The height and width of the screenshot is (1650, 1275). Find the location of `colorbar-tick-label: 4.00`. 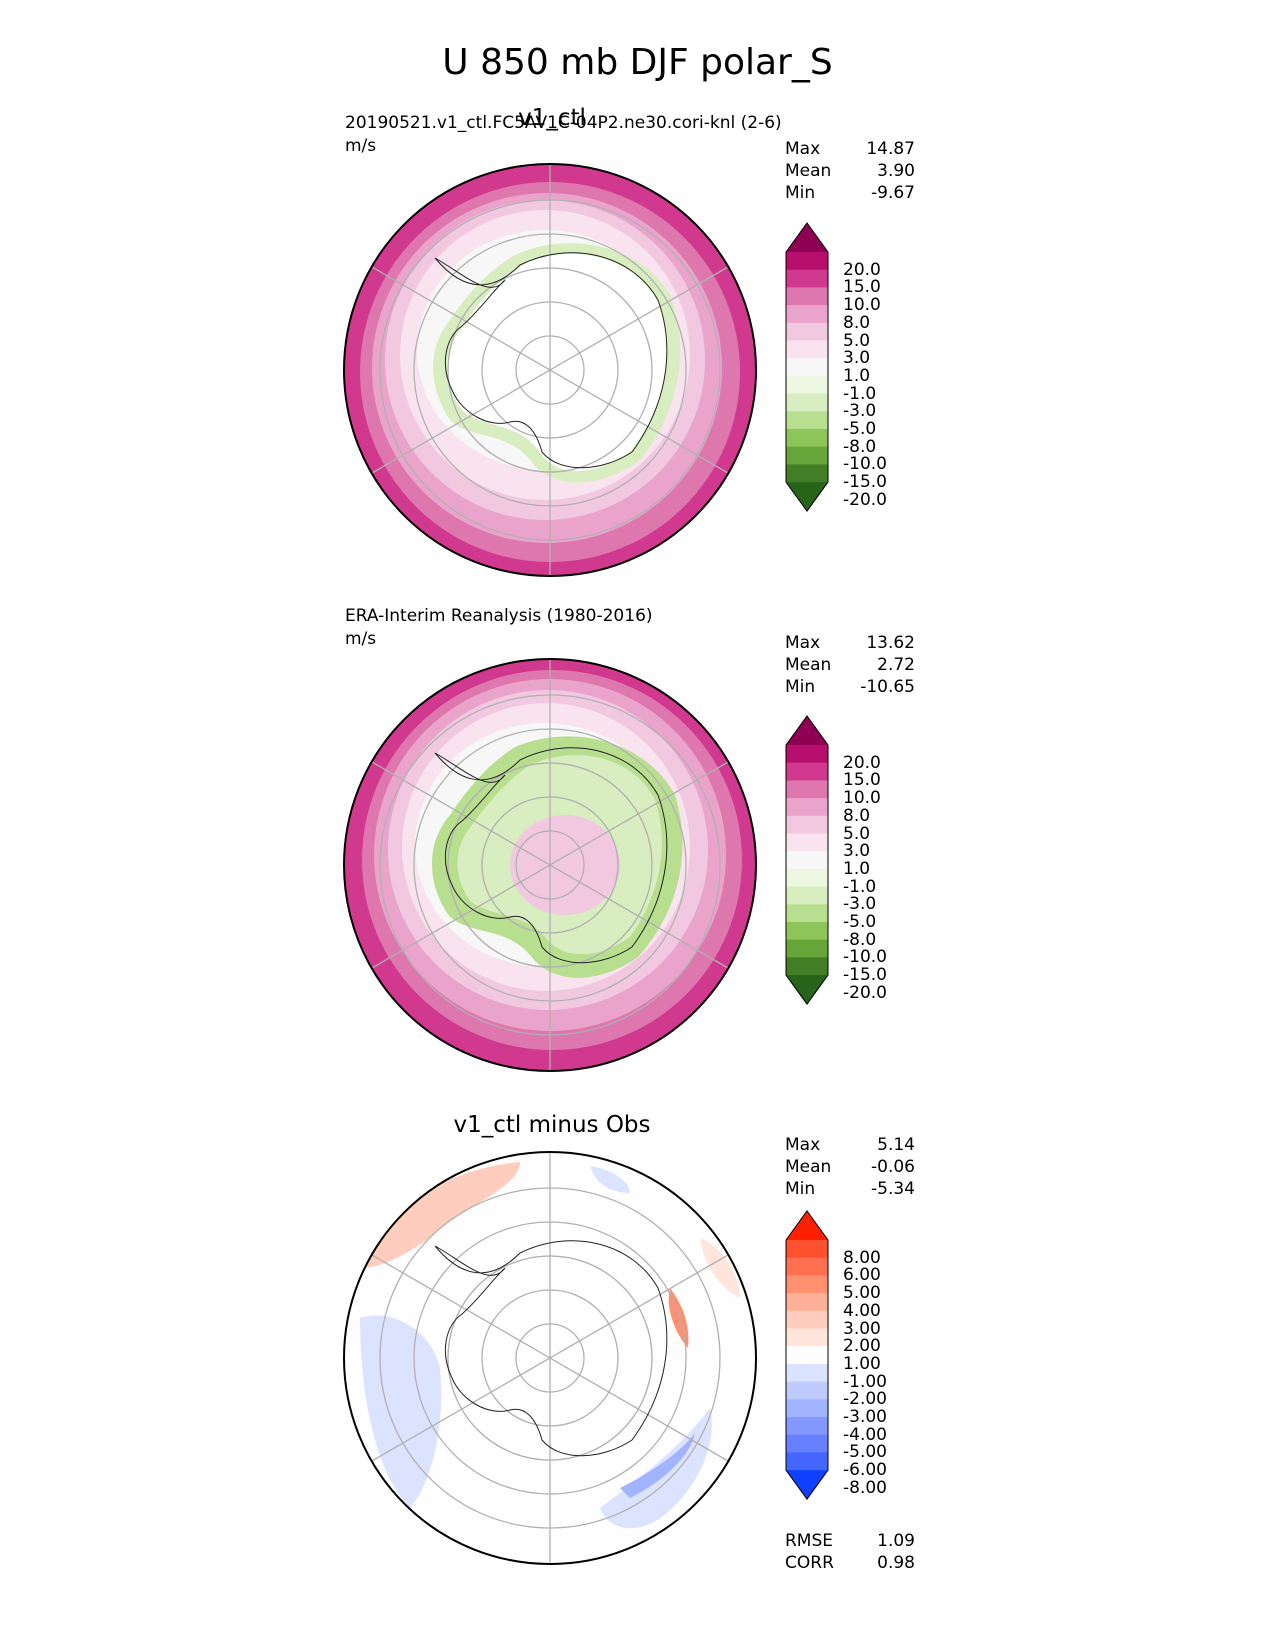

colorbar-tick-label: 4.00 is located at coordinates (862, 1310).